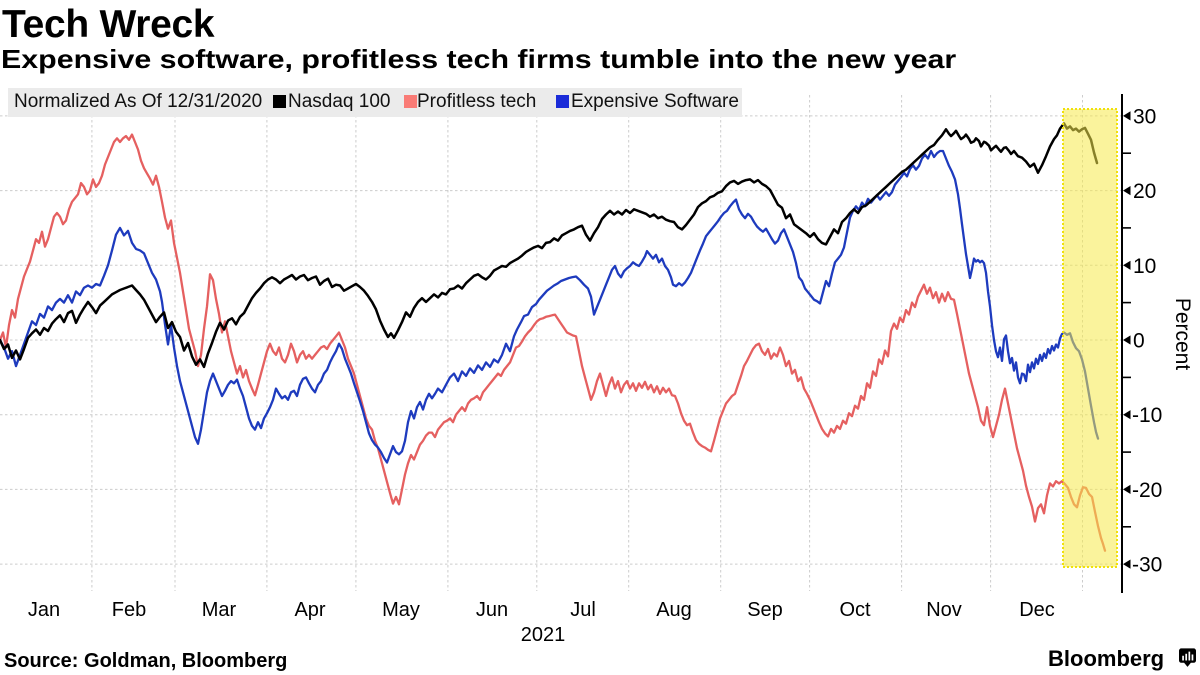 This screenshot has height=675, width=1200. I want to click on svg-text: Aug, so click(674, 610).